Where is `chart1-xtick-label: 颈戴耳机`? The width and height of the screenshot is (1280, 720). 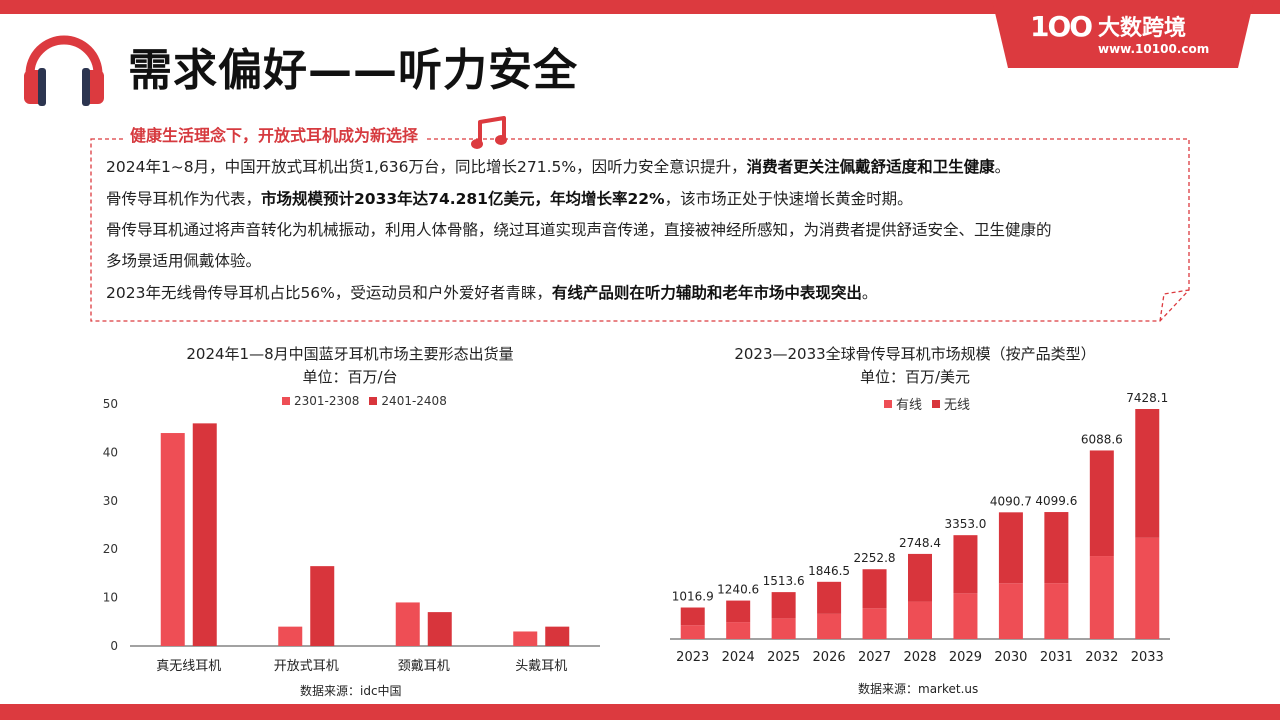
chart1-xtick-label: 颈戴耳机 is located at coordinates (424, 666).